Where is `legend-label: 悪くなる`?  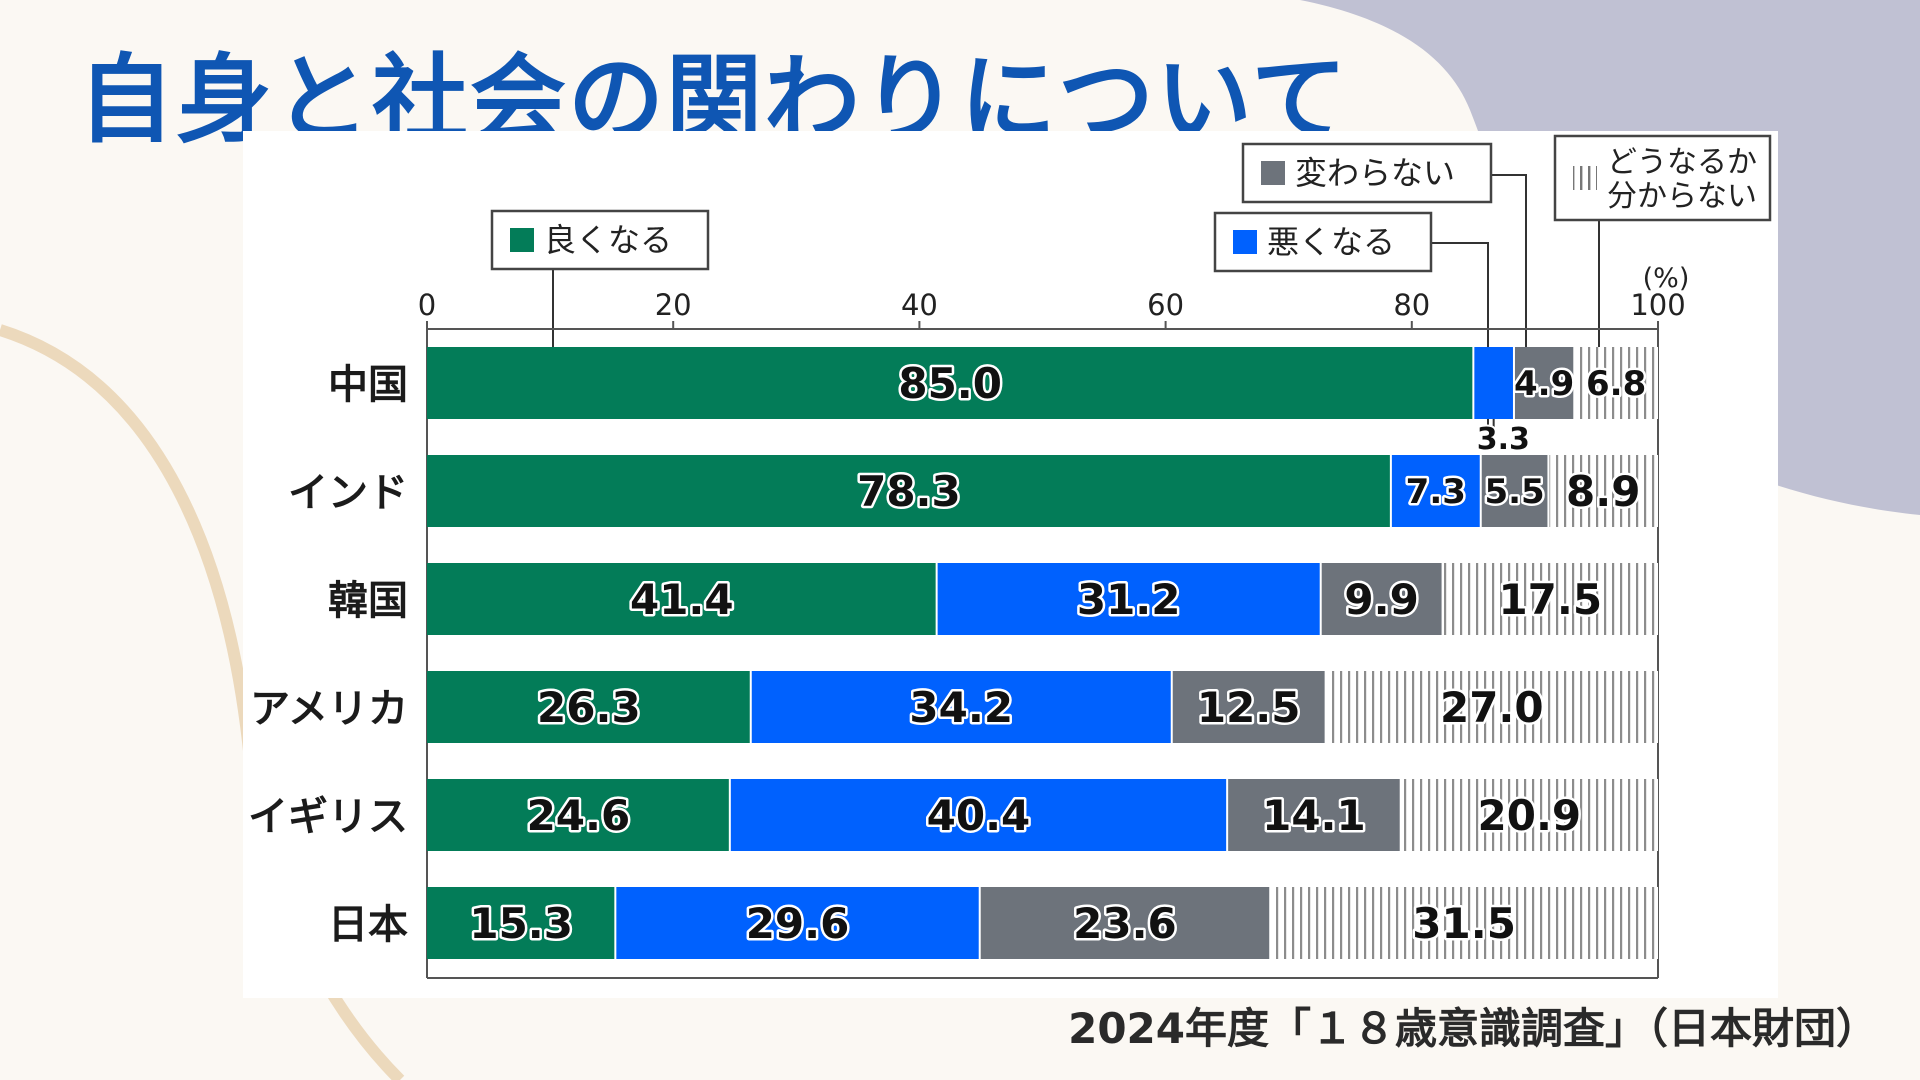
legend-label: 悪くなる is located at coordinates (1331, 242).